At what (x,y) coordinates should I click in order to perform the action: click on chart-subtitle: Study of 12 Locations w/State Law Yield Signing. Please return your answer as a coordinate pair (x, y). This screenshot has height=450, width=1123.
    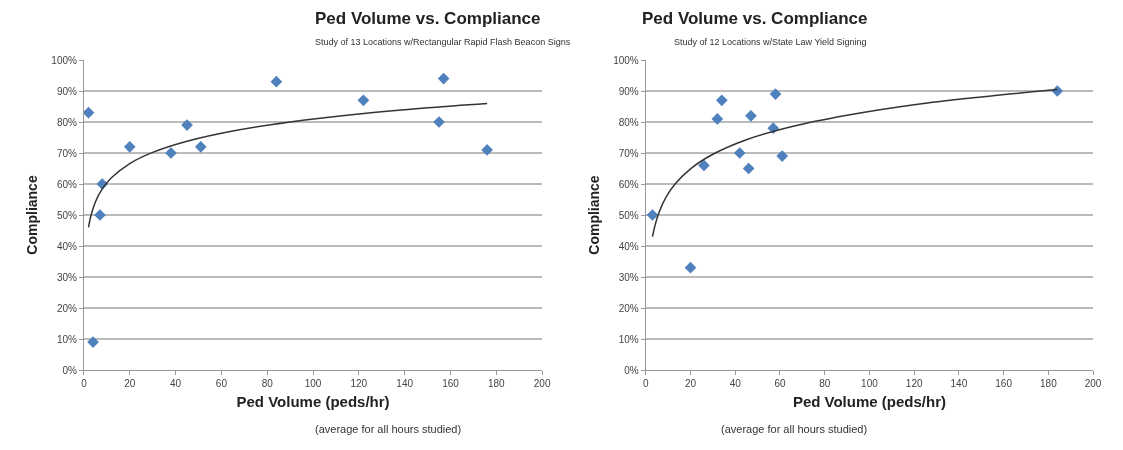
    Looking at the image, I should click on (770, 42).